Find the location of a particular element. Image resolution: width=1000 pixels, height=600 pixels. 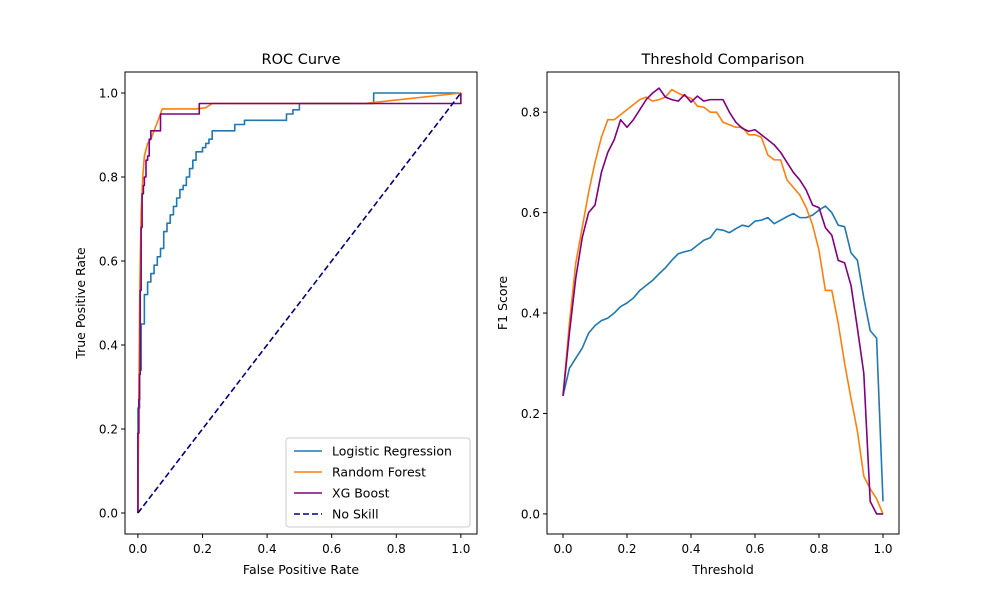

roc-x-tick-label: 0.6 is located at coordinates (331, 549).